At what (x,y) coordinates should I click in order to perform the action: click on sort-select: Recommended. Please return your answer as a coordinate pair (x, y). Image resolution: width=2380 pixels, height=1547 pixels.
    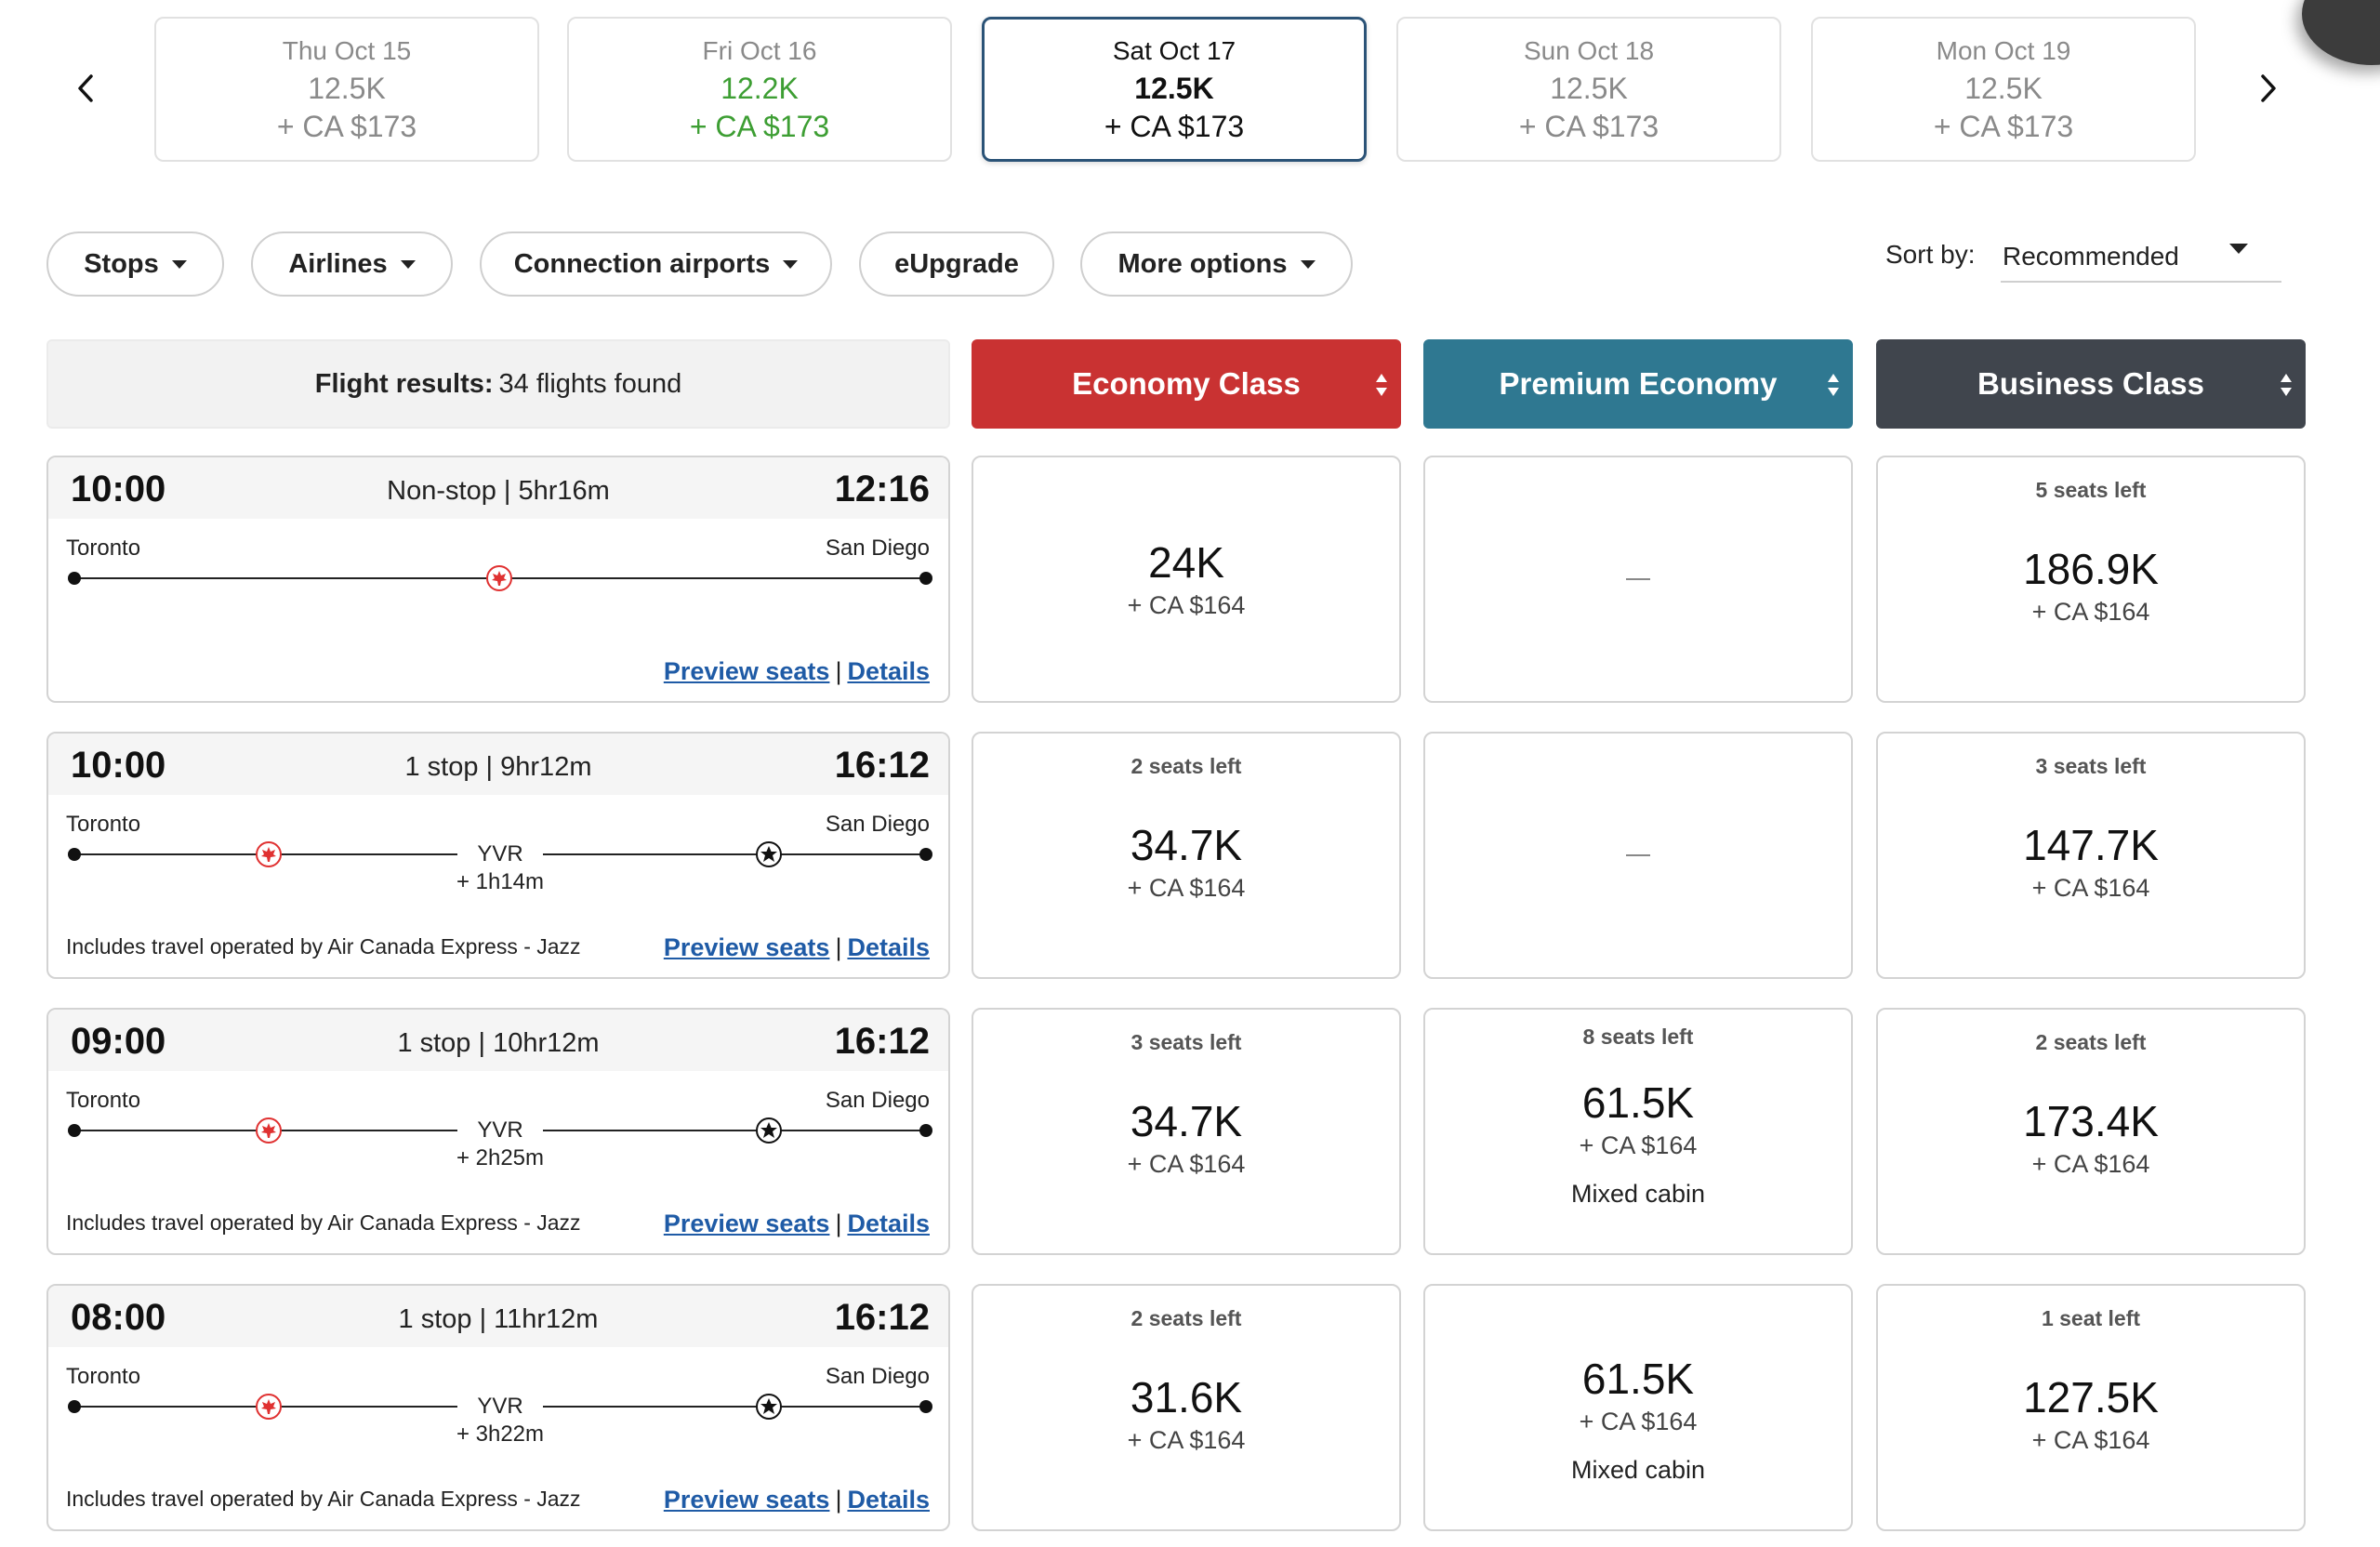
    Looking at the image, I should click on (2141, 257).